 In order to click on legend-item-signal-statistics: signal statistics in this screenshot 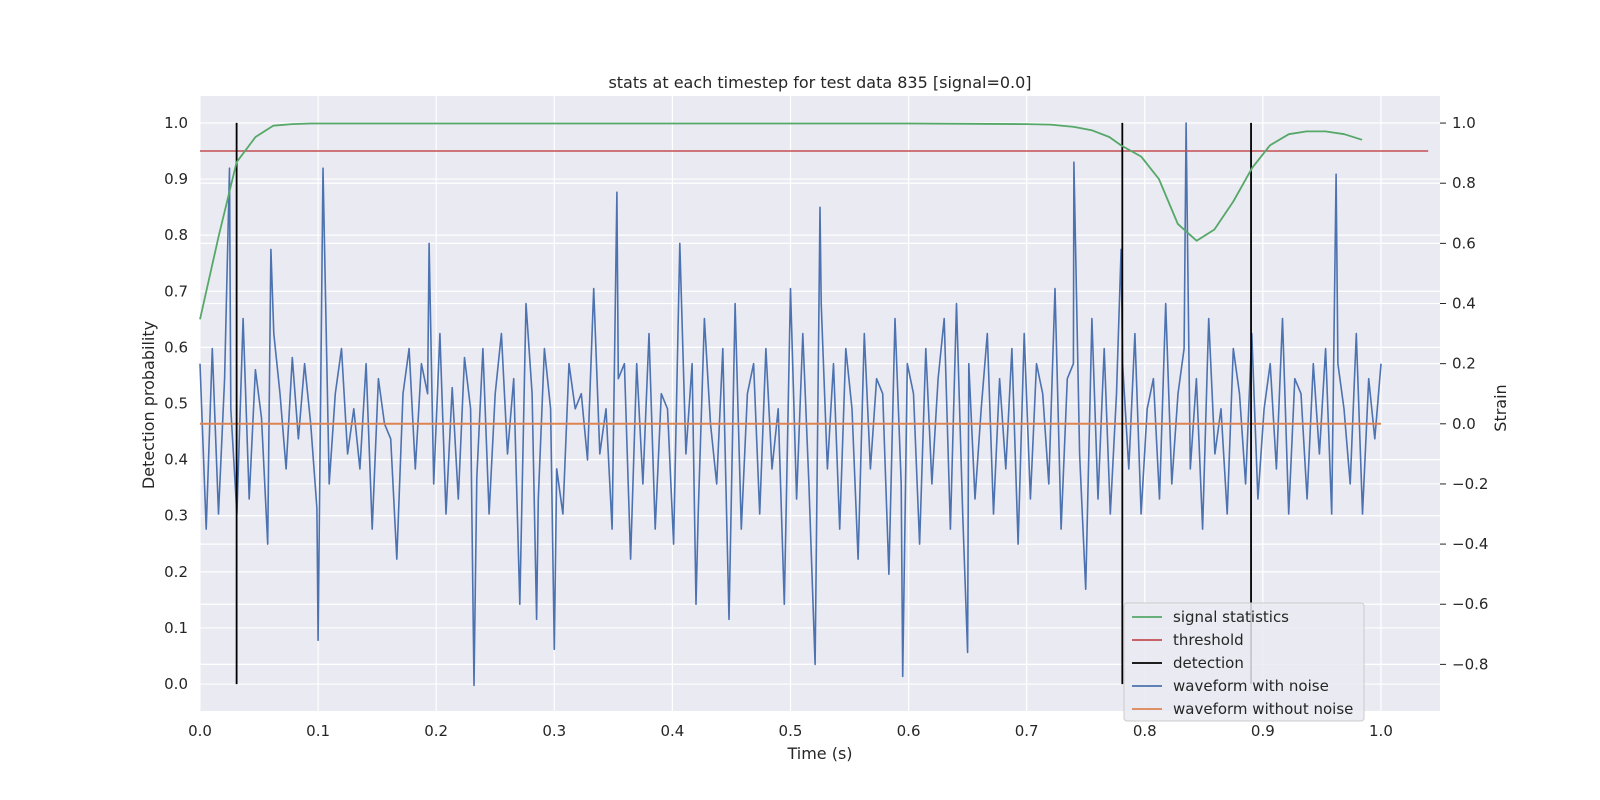, I will do `click(1210, 617)`.